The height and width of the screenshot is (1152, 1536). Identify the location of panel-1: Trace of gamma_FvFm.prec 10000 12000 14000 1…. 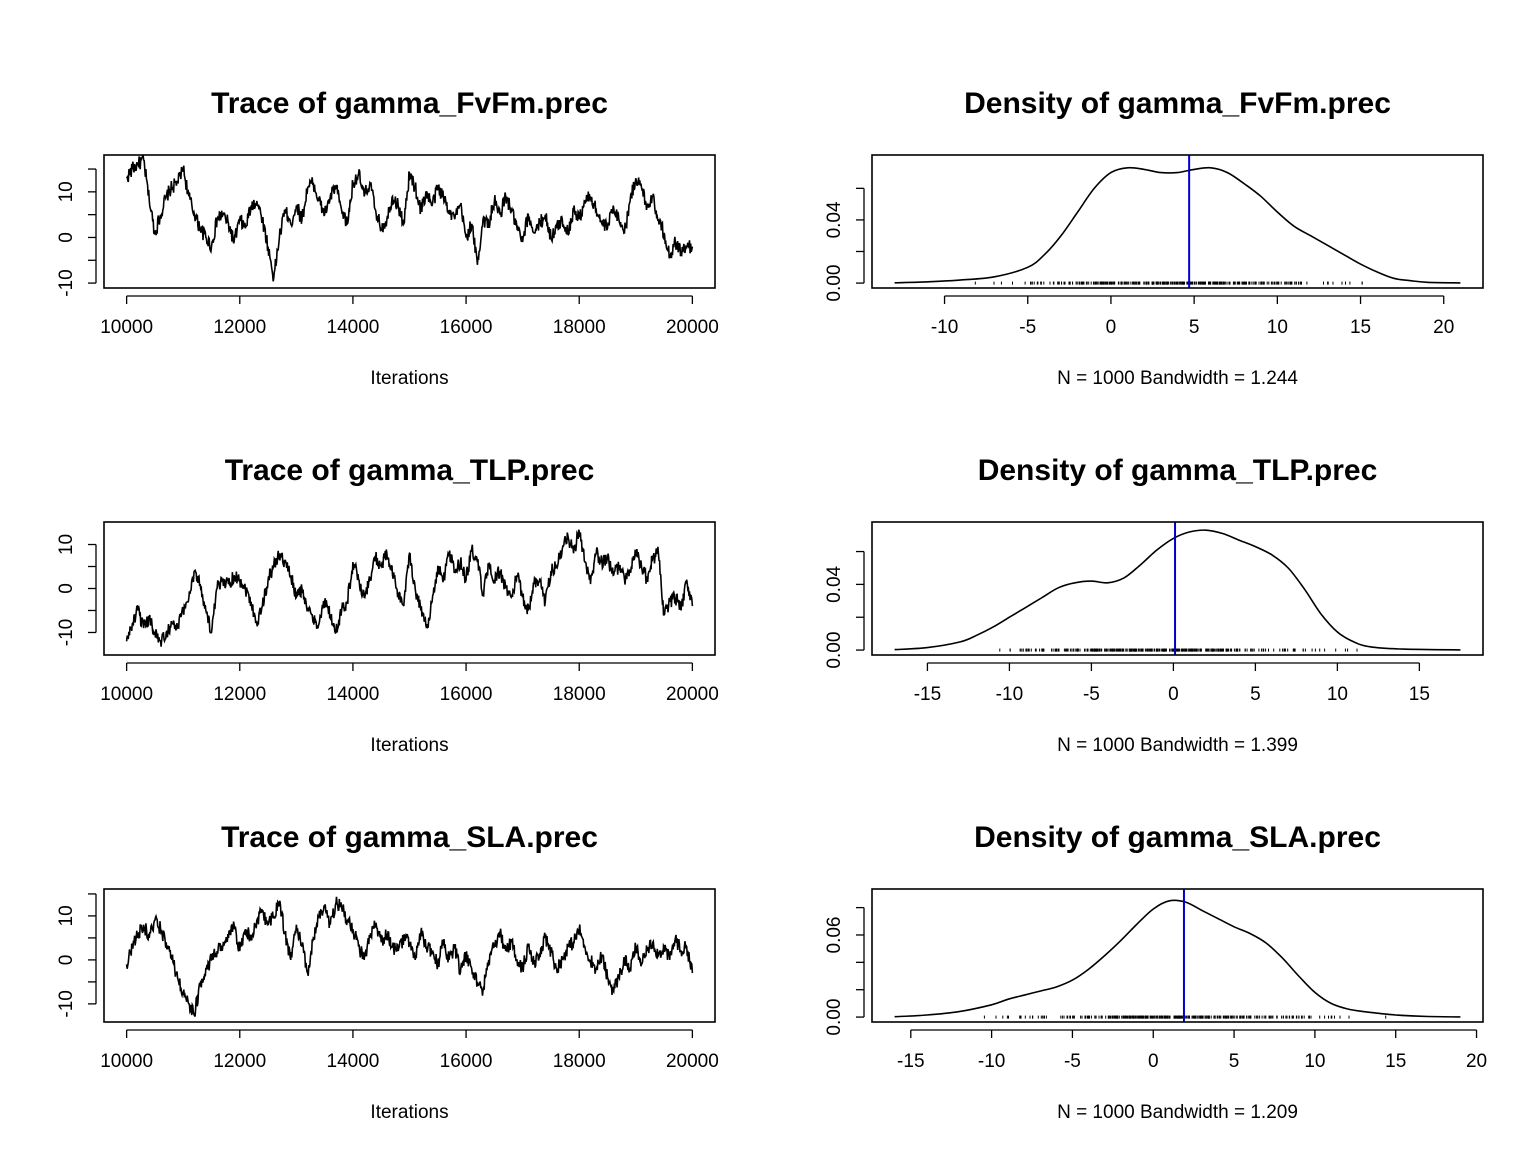
(387, 238).